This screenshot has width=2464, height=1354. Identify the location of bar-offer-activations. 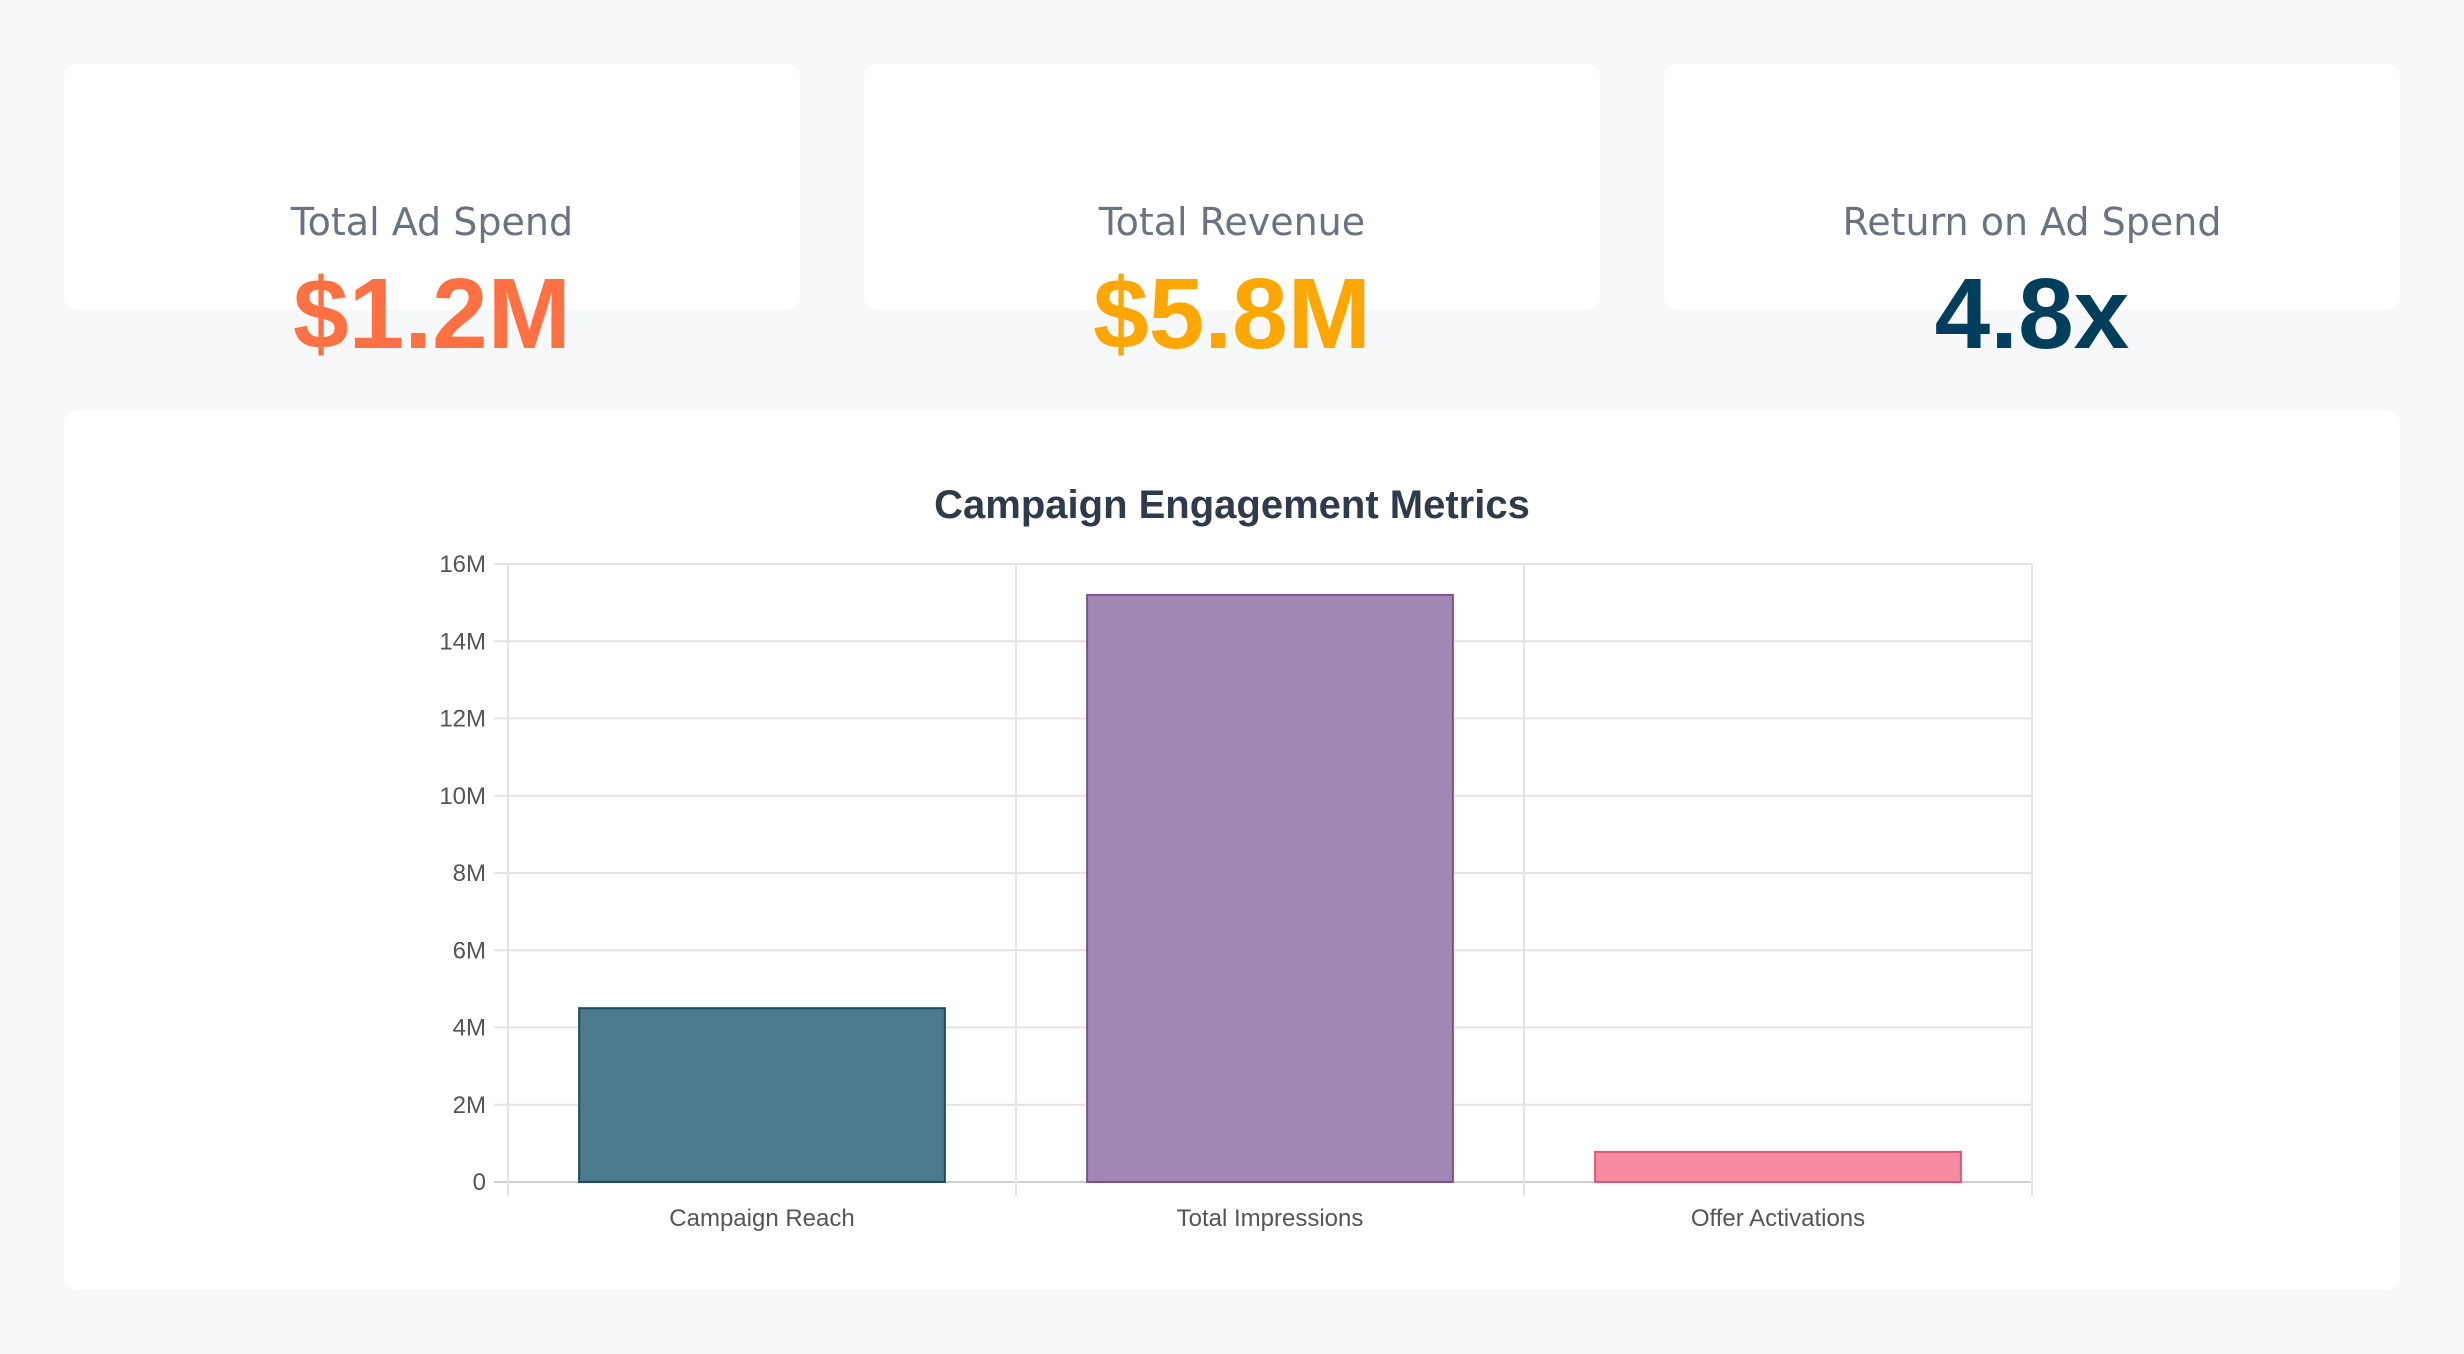
(1778, 1166).